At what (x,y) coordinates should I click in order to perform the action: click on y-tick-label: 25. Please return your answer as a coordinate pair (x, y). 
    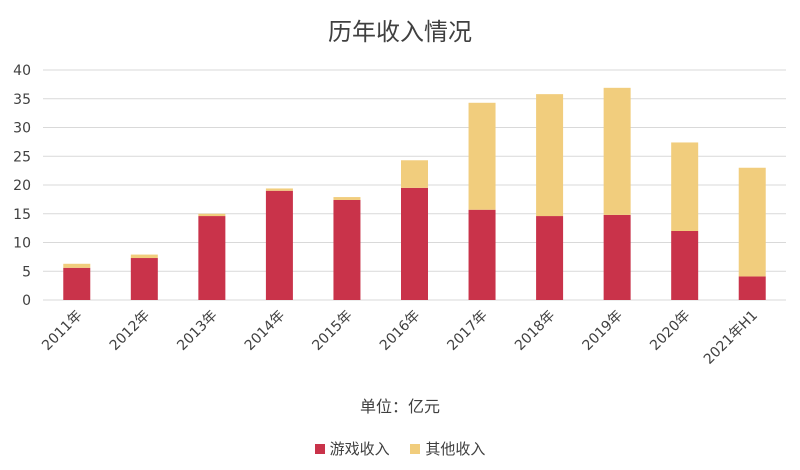
    Looking at the image, I should click on (22, 157).